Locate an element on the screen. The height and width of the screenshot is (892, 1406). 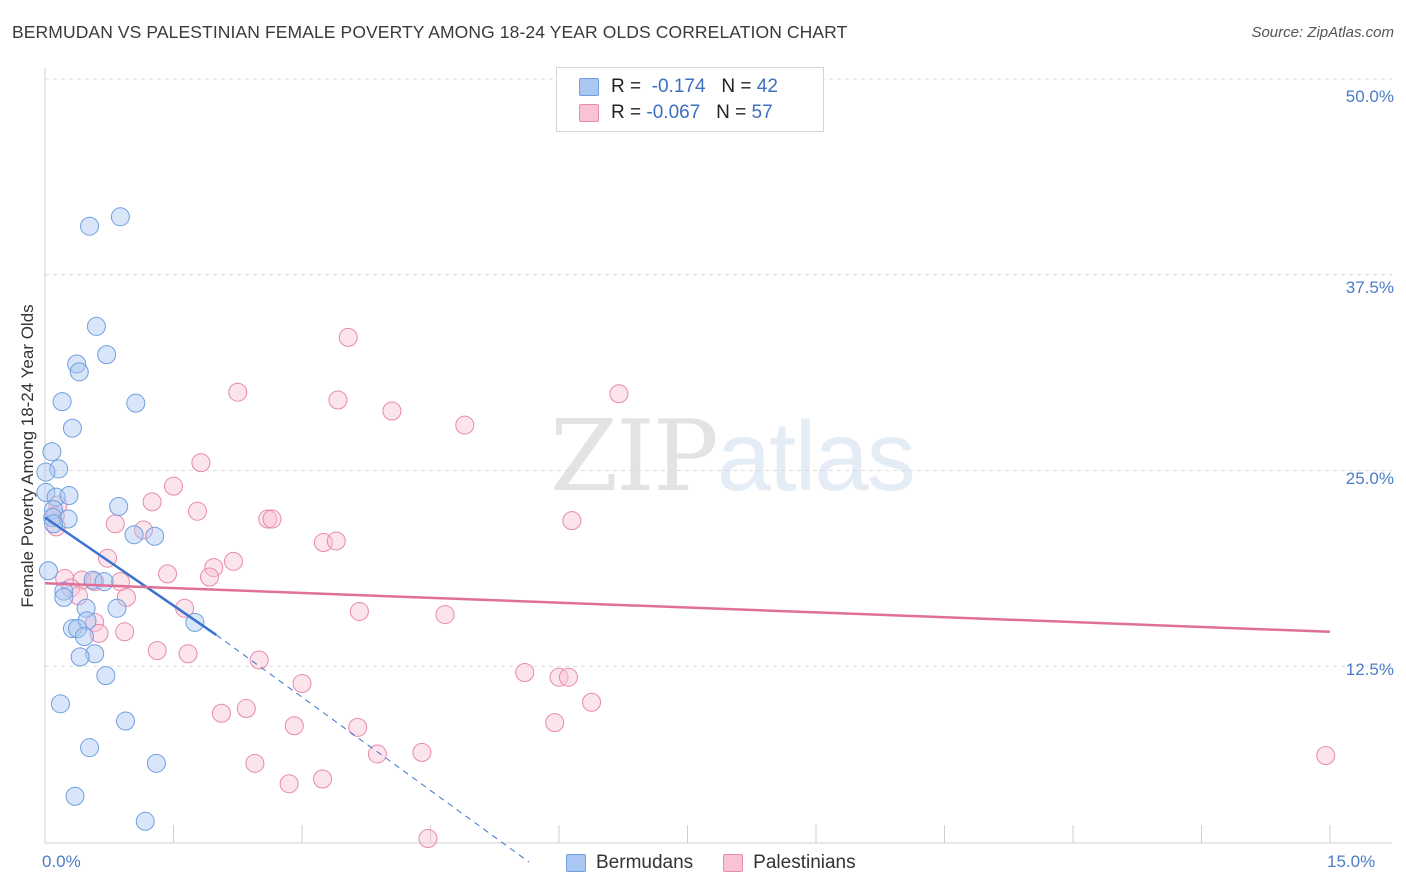
legend-label-bermudans: Bermudans is located at coordinates (645, 862).